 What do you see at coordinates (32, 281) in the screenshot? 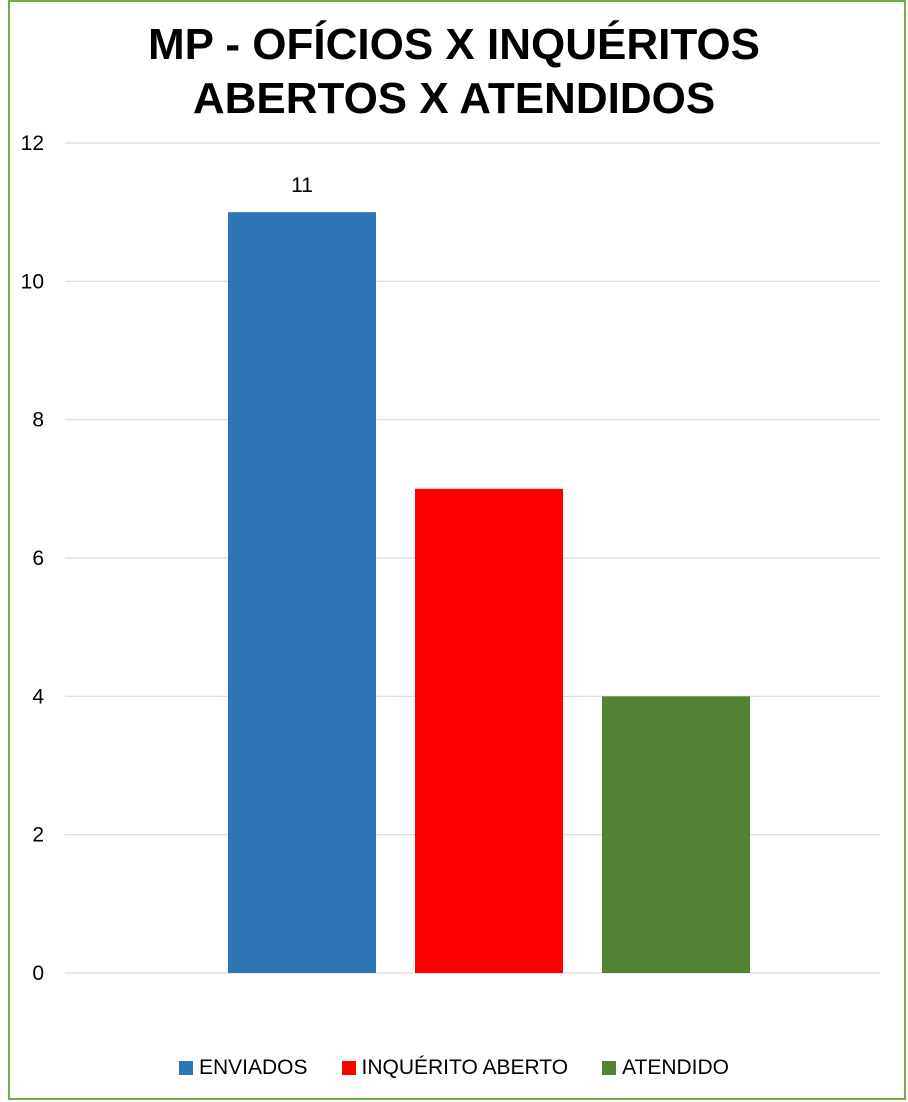
I see `y-tick-label: 10` at bounding box center [32, 281].